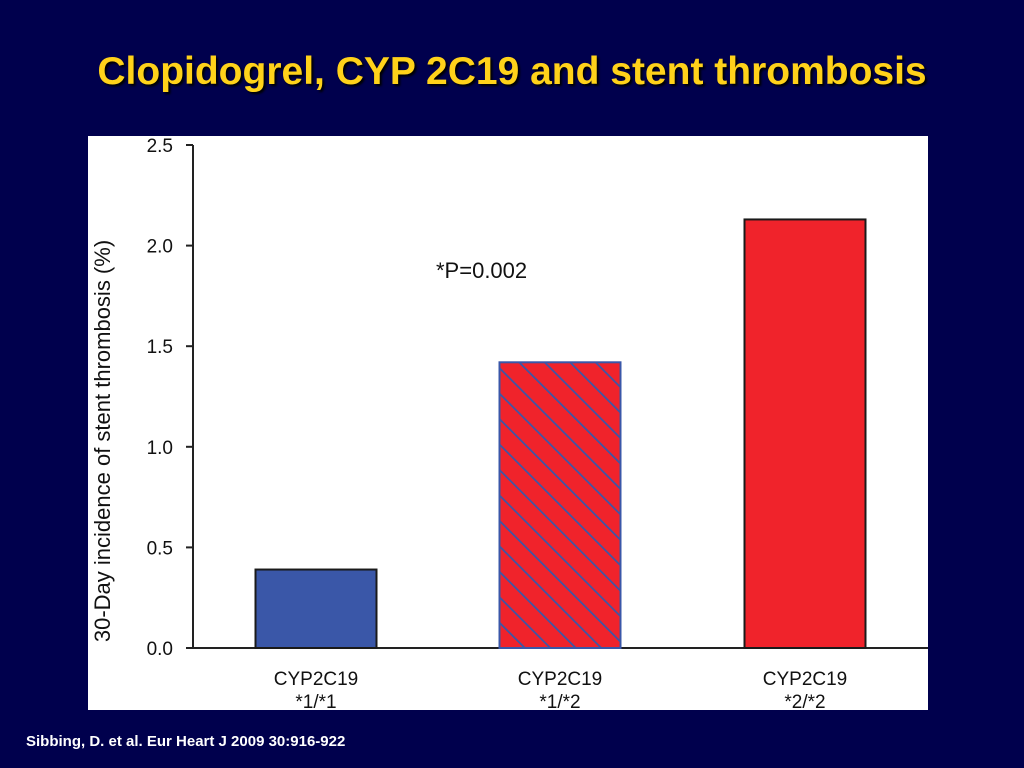 This screenshot has height=768, width=1024. Describe the element at coordinates (160, 548) in the screenshot. I see `y-tick-label: 0.5` at that location.